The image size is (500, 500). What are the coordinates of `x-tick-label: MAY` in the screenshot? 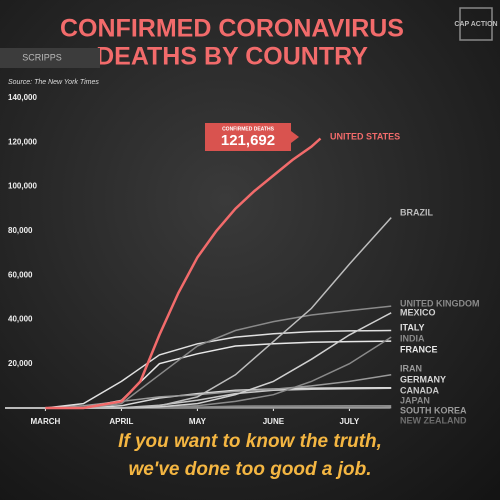 It's located at (198, 421).